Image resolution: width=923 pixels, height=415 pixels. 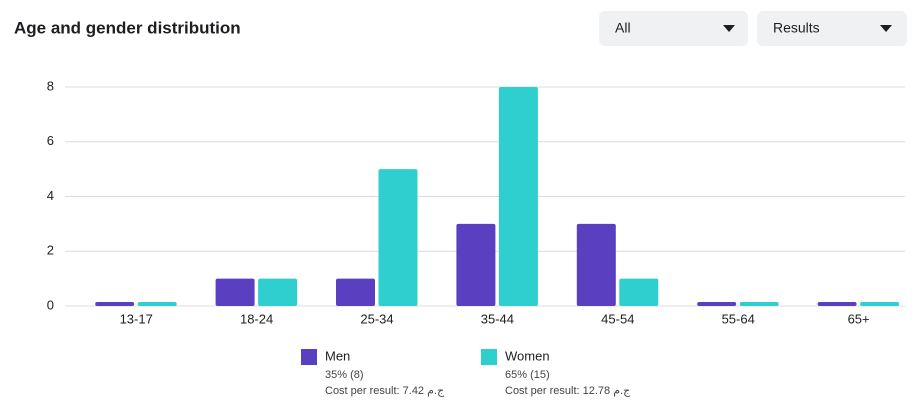 What do you see at coordinates (796, 28) in the screenshot?
I see `dropdown-label: Results` at bounding box center [796, 28].